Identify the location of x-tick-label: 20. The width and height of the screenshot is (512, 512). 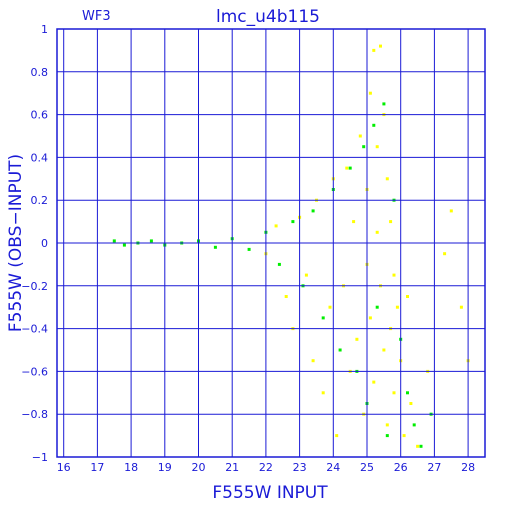
(199, 467).